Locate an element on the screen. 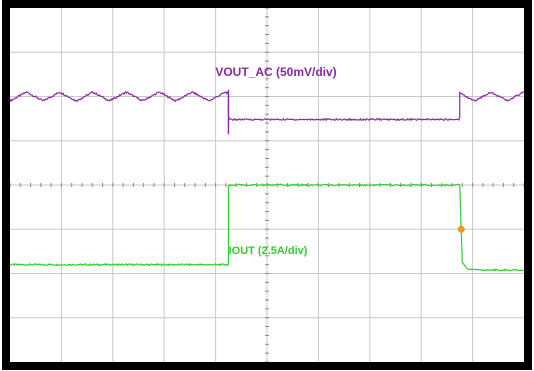  trigger-marker-dot is located at coordinates (461, 229).